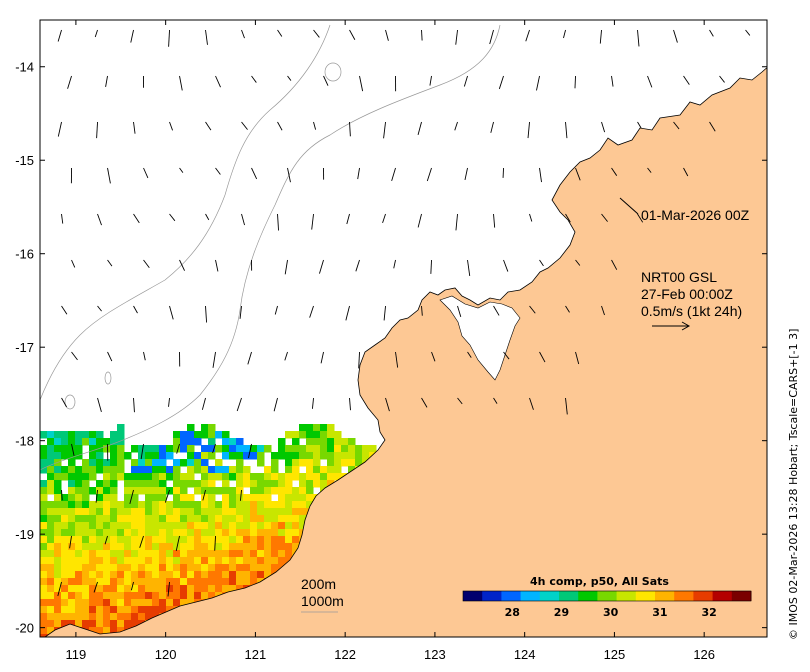 Image resolution: width=810 pixels, height=672 pixels. I want to click on x-tick-label: 122, so click(345, 654).